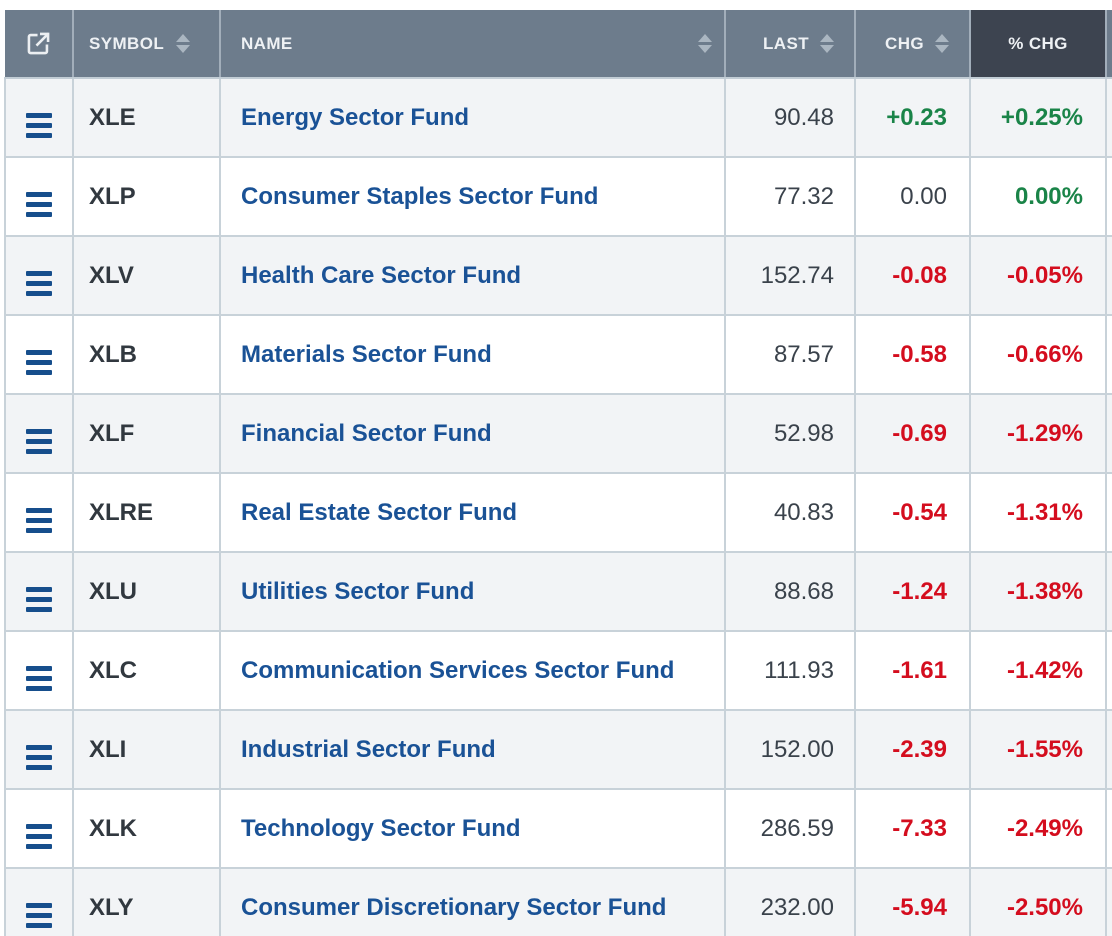 Image resolution: width=1112 pixels, height=936 pixels. I want to click on last-price-cell: 286.59, so click(790, 828).